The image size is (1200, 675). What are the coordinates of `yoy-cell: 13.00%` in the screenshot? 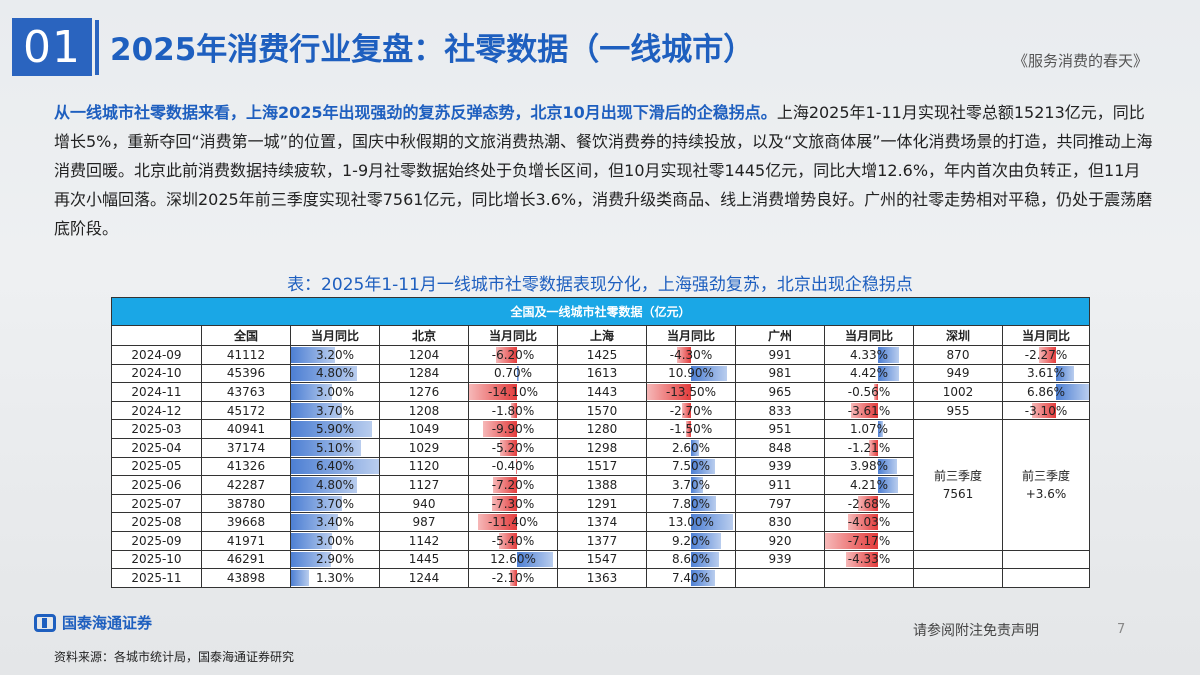 It's located at (691, 522).